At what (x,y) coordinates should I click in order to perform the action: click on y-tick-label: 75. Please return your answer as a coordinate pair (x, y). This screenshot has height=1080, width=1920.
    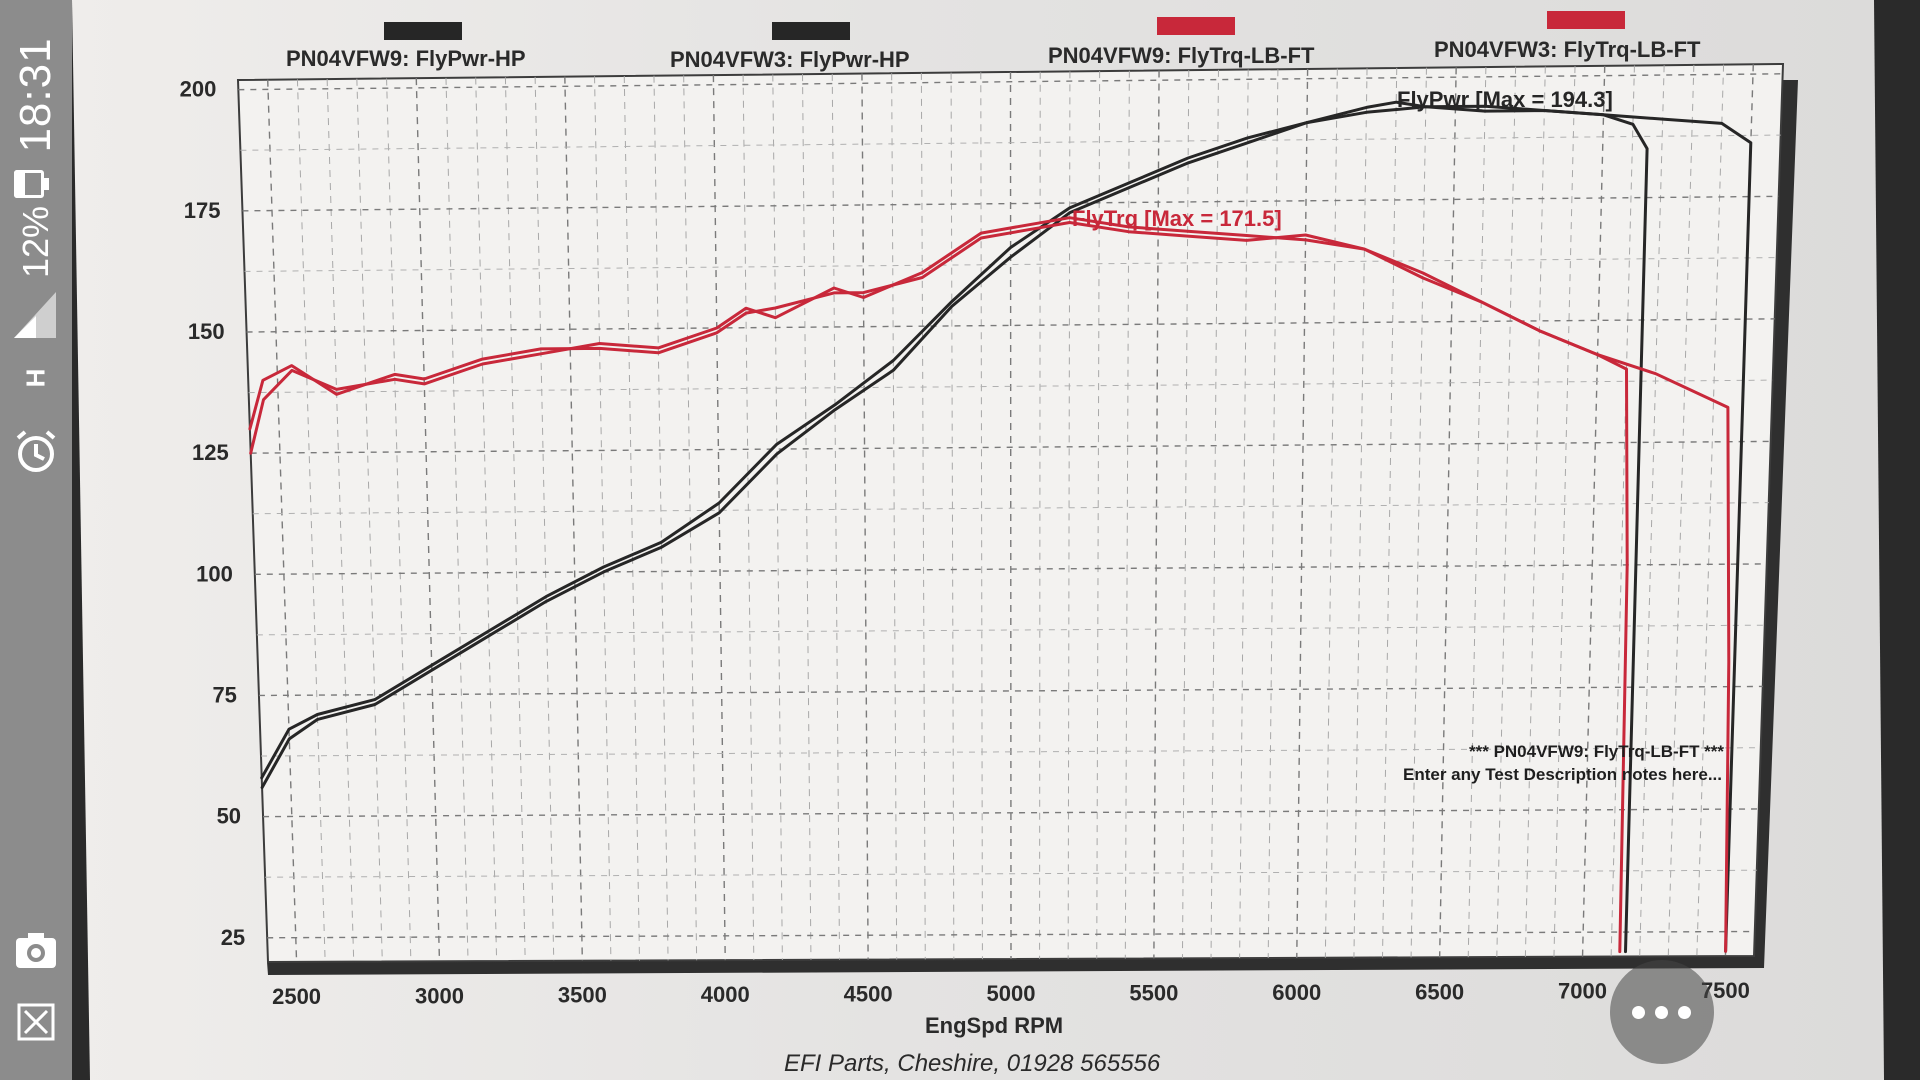
    Looking at the image, I should click on (224, 694).